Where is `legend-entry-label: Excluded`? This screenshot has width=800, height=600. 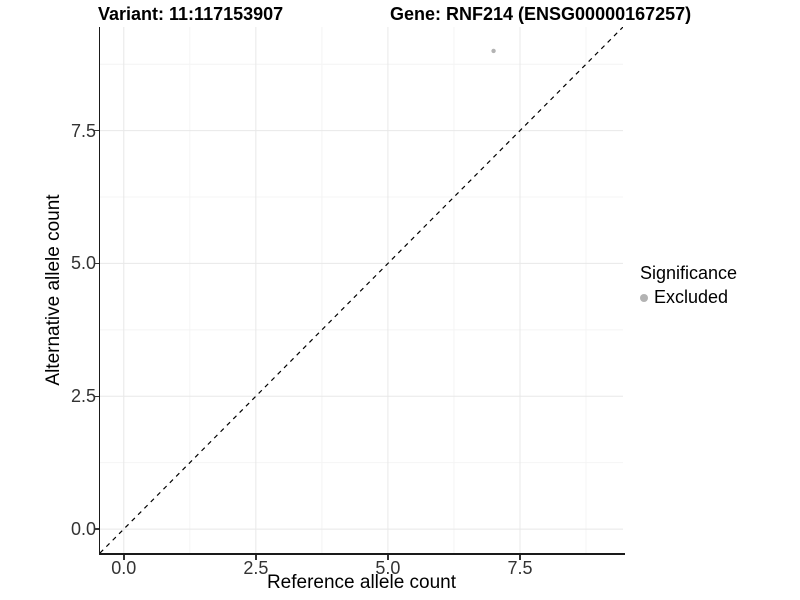
legend-entry-label: Excluded is located at coordinates (691, 297).